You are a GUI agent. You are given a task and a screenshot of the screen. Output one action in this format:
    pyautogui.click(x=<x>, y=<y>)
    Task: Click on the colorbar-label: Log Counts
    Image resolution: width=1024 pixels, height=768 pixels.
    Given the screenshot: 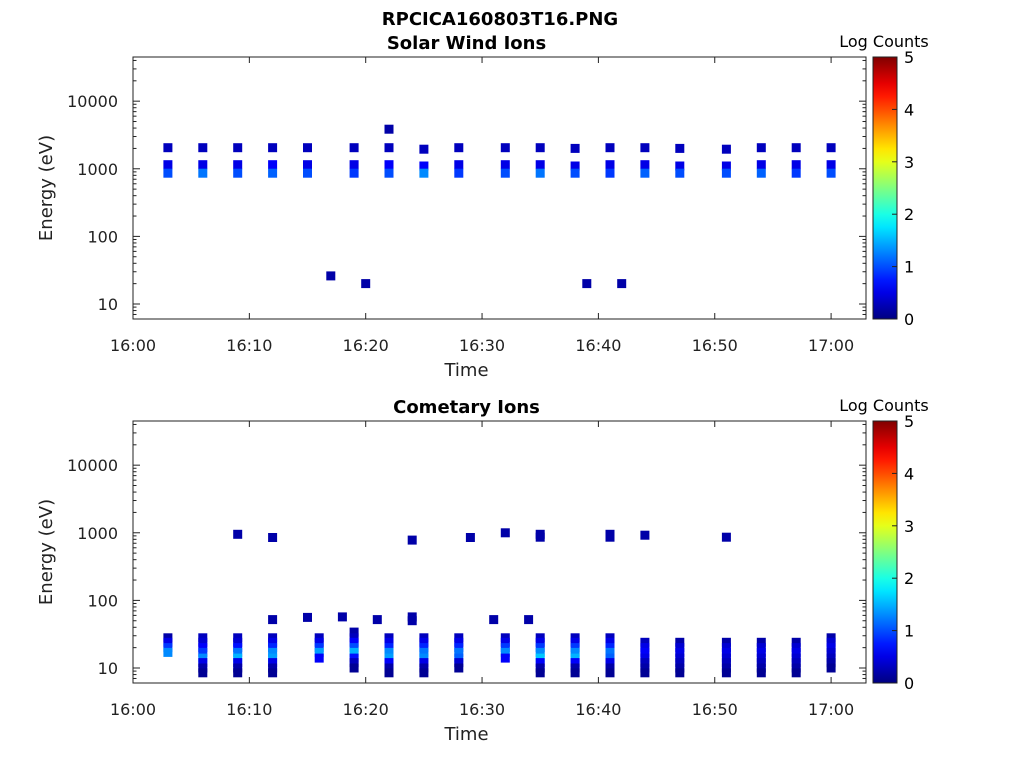 What is the action you would take?
    pyautogui.click(x=884, y=41)
    